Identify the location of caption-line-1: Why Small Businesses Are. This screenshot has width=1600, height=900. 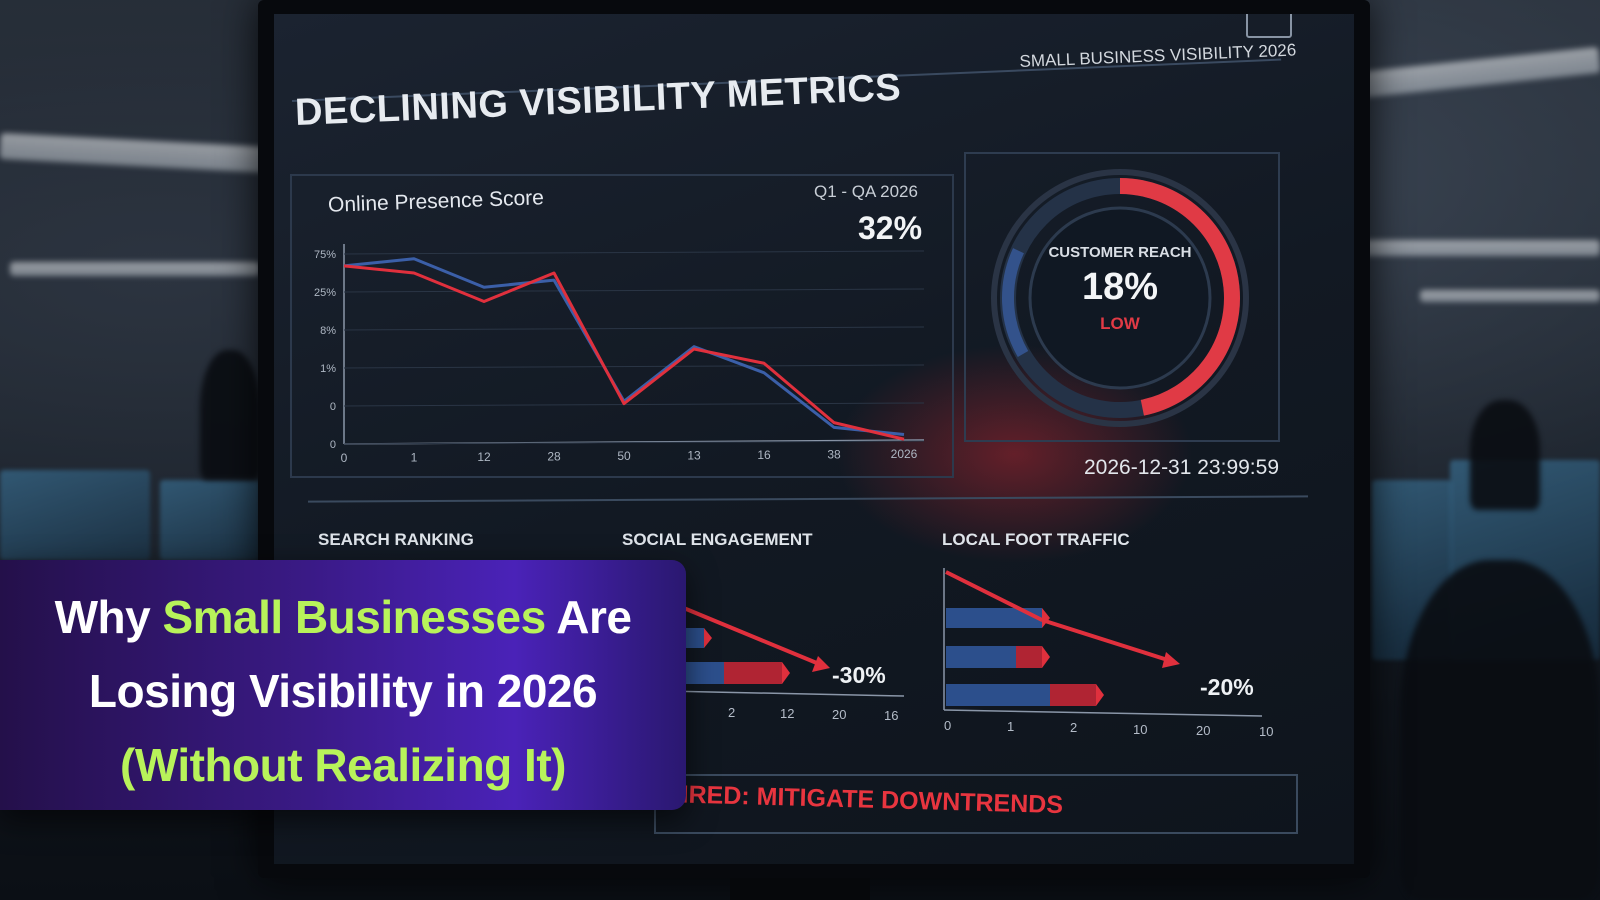
(343, 617).